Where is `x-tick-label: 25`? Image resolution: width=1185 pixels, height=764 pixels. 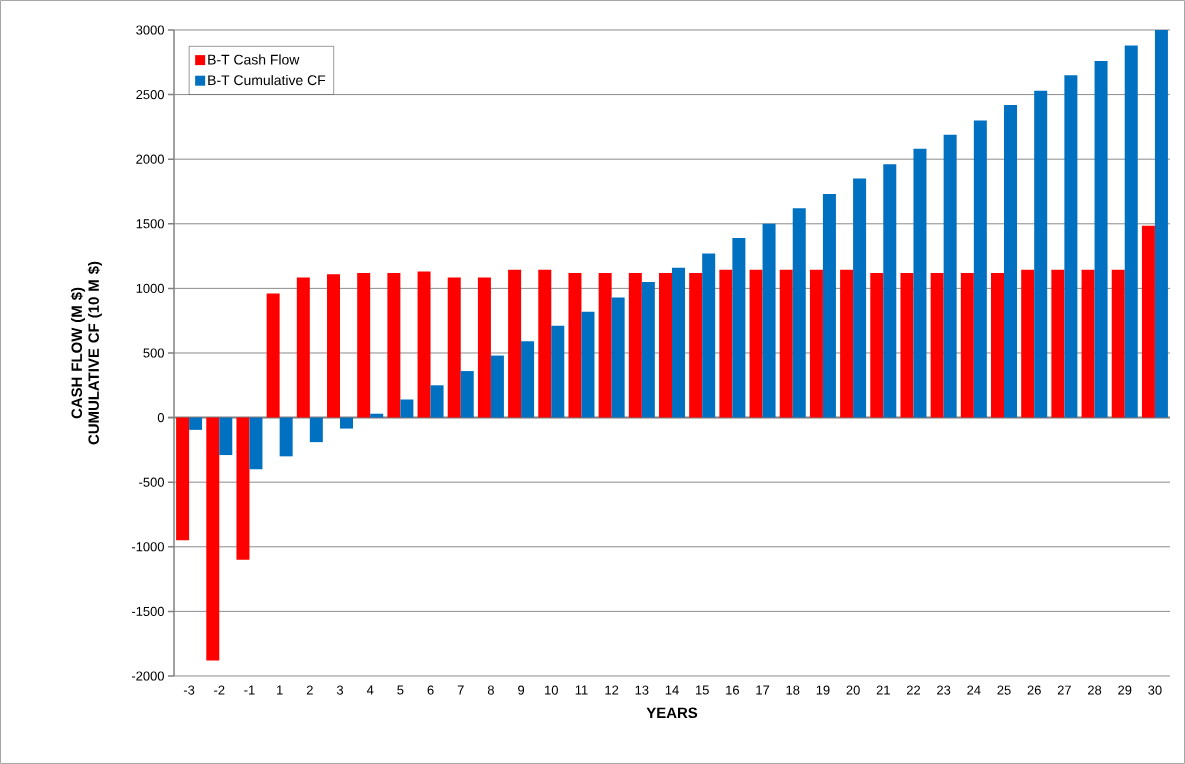 x-tick-label: 25 is located at coordinates (1004, 690).